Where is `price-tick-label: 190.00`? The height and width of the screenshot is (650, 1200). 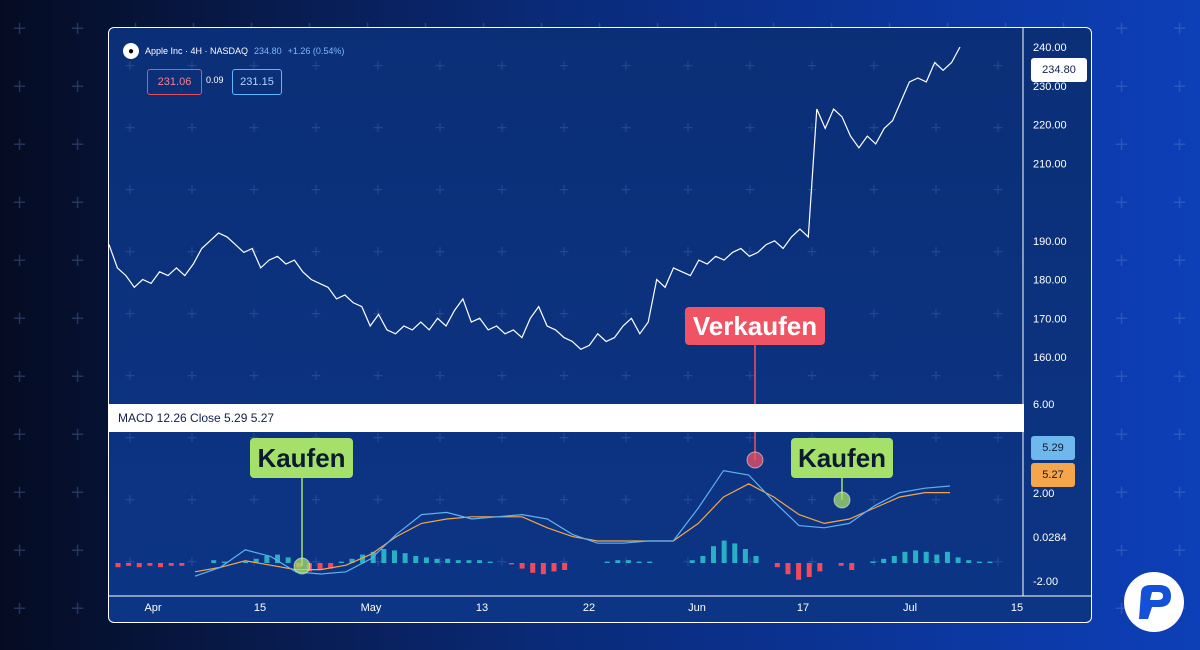 price-tick-label: 190.00 is located at coordinates (1050, 242).